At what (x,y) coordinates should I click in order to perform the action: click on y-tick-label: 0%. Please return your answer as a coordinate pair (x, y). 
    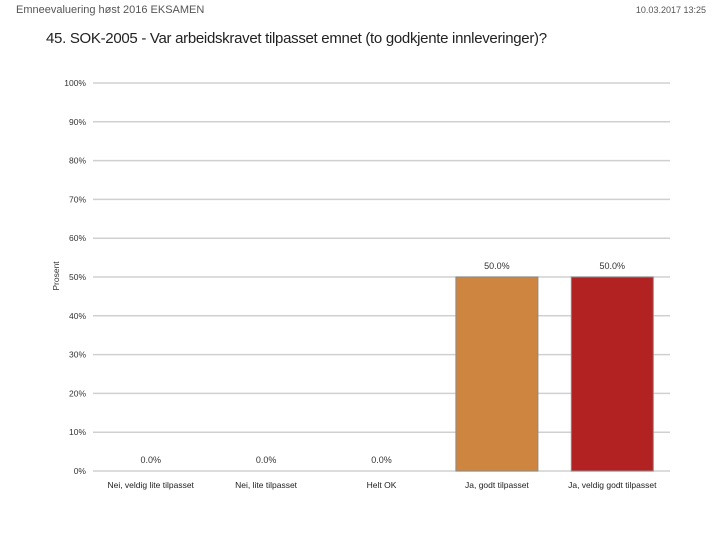
    Looking at the image, I should click on (80, 471).